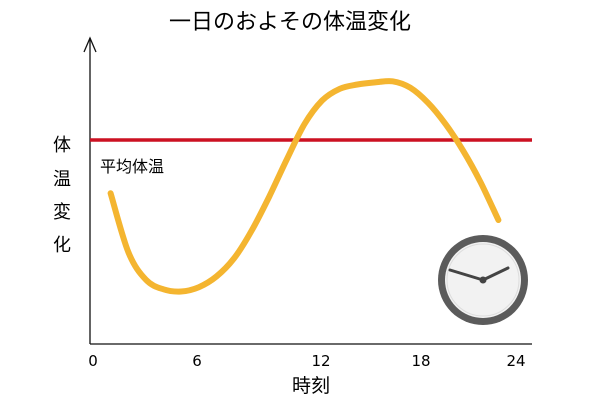 This screenshot has width=600, height=400. I want to click on x-tick-label: 12, so click(320, 361).